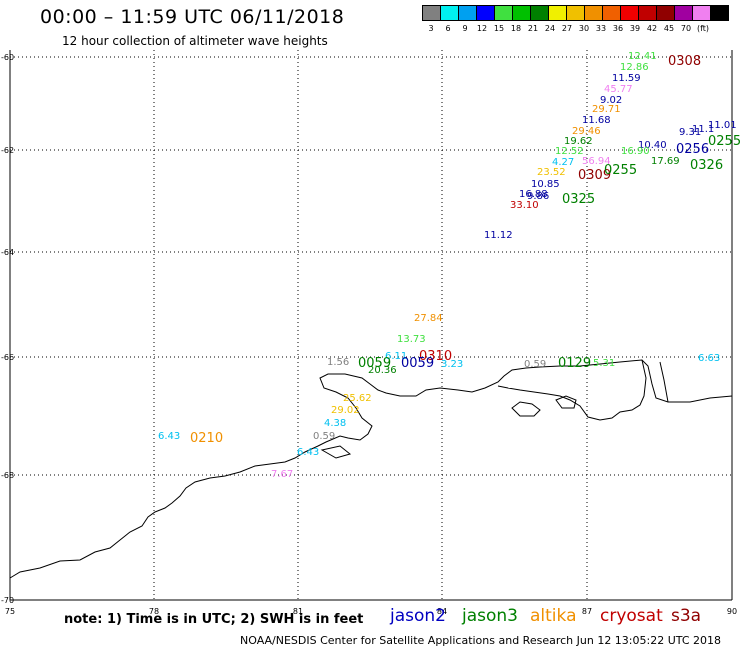  What do you see at coordinates (382, 370) in the screenshot?
I see `wave-height-label: 20.36` at bounding box center [382, 370].